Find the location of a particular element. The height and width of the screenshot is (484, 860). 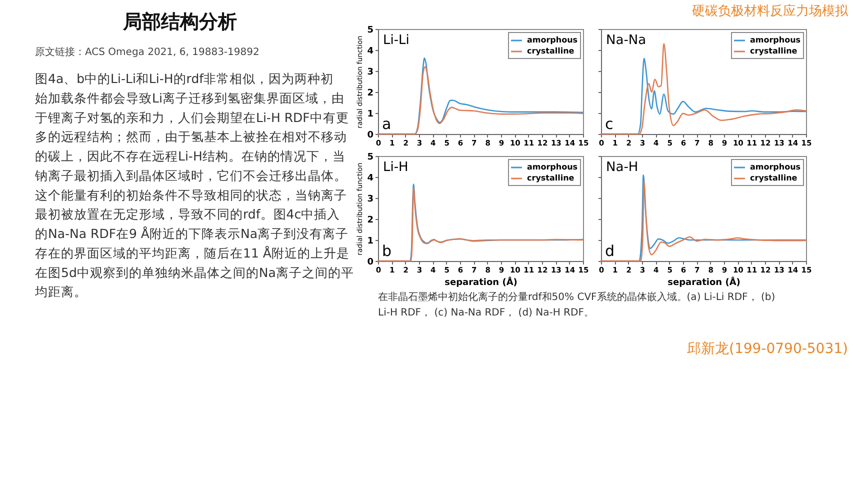

annotation: a is located at coordinates (387, 124).